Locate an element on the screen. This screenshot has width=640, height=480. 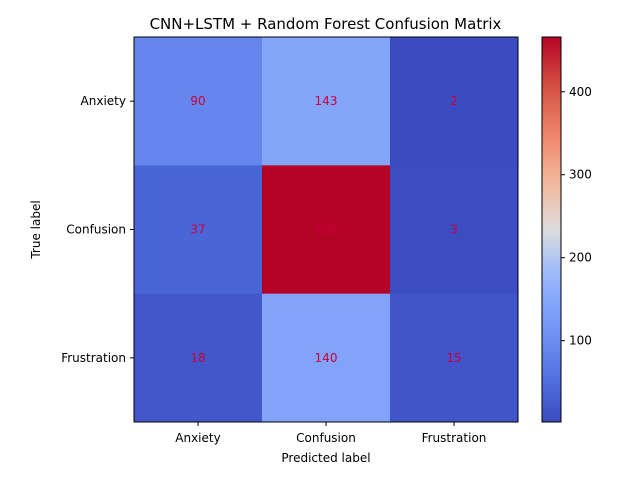
cell-value-label: 15 is located at coordinates (453, 358).